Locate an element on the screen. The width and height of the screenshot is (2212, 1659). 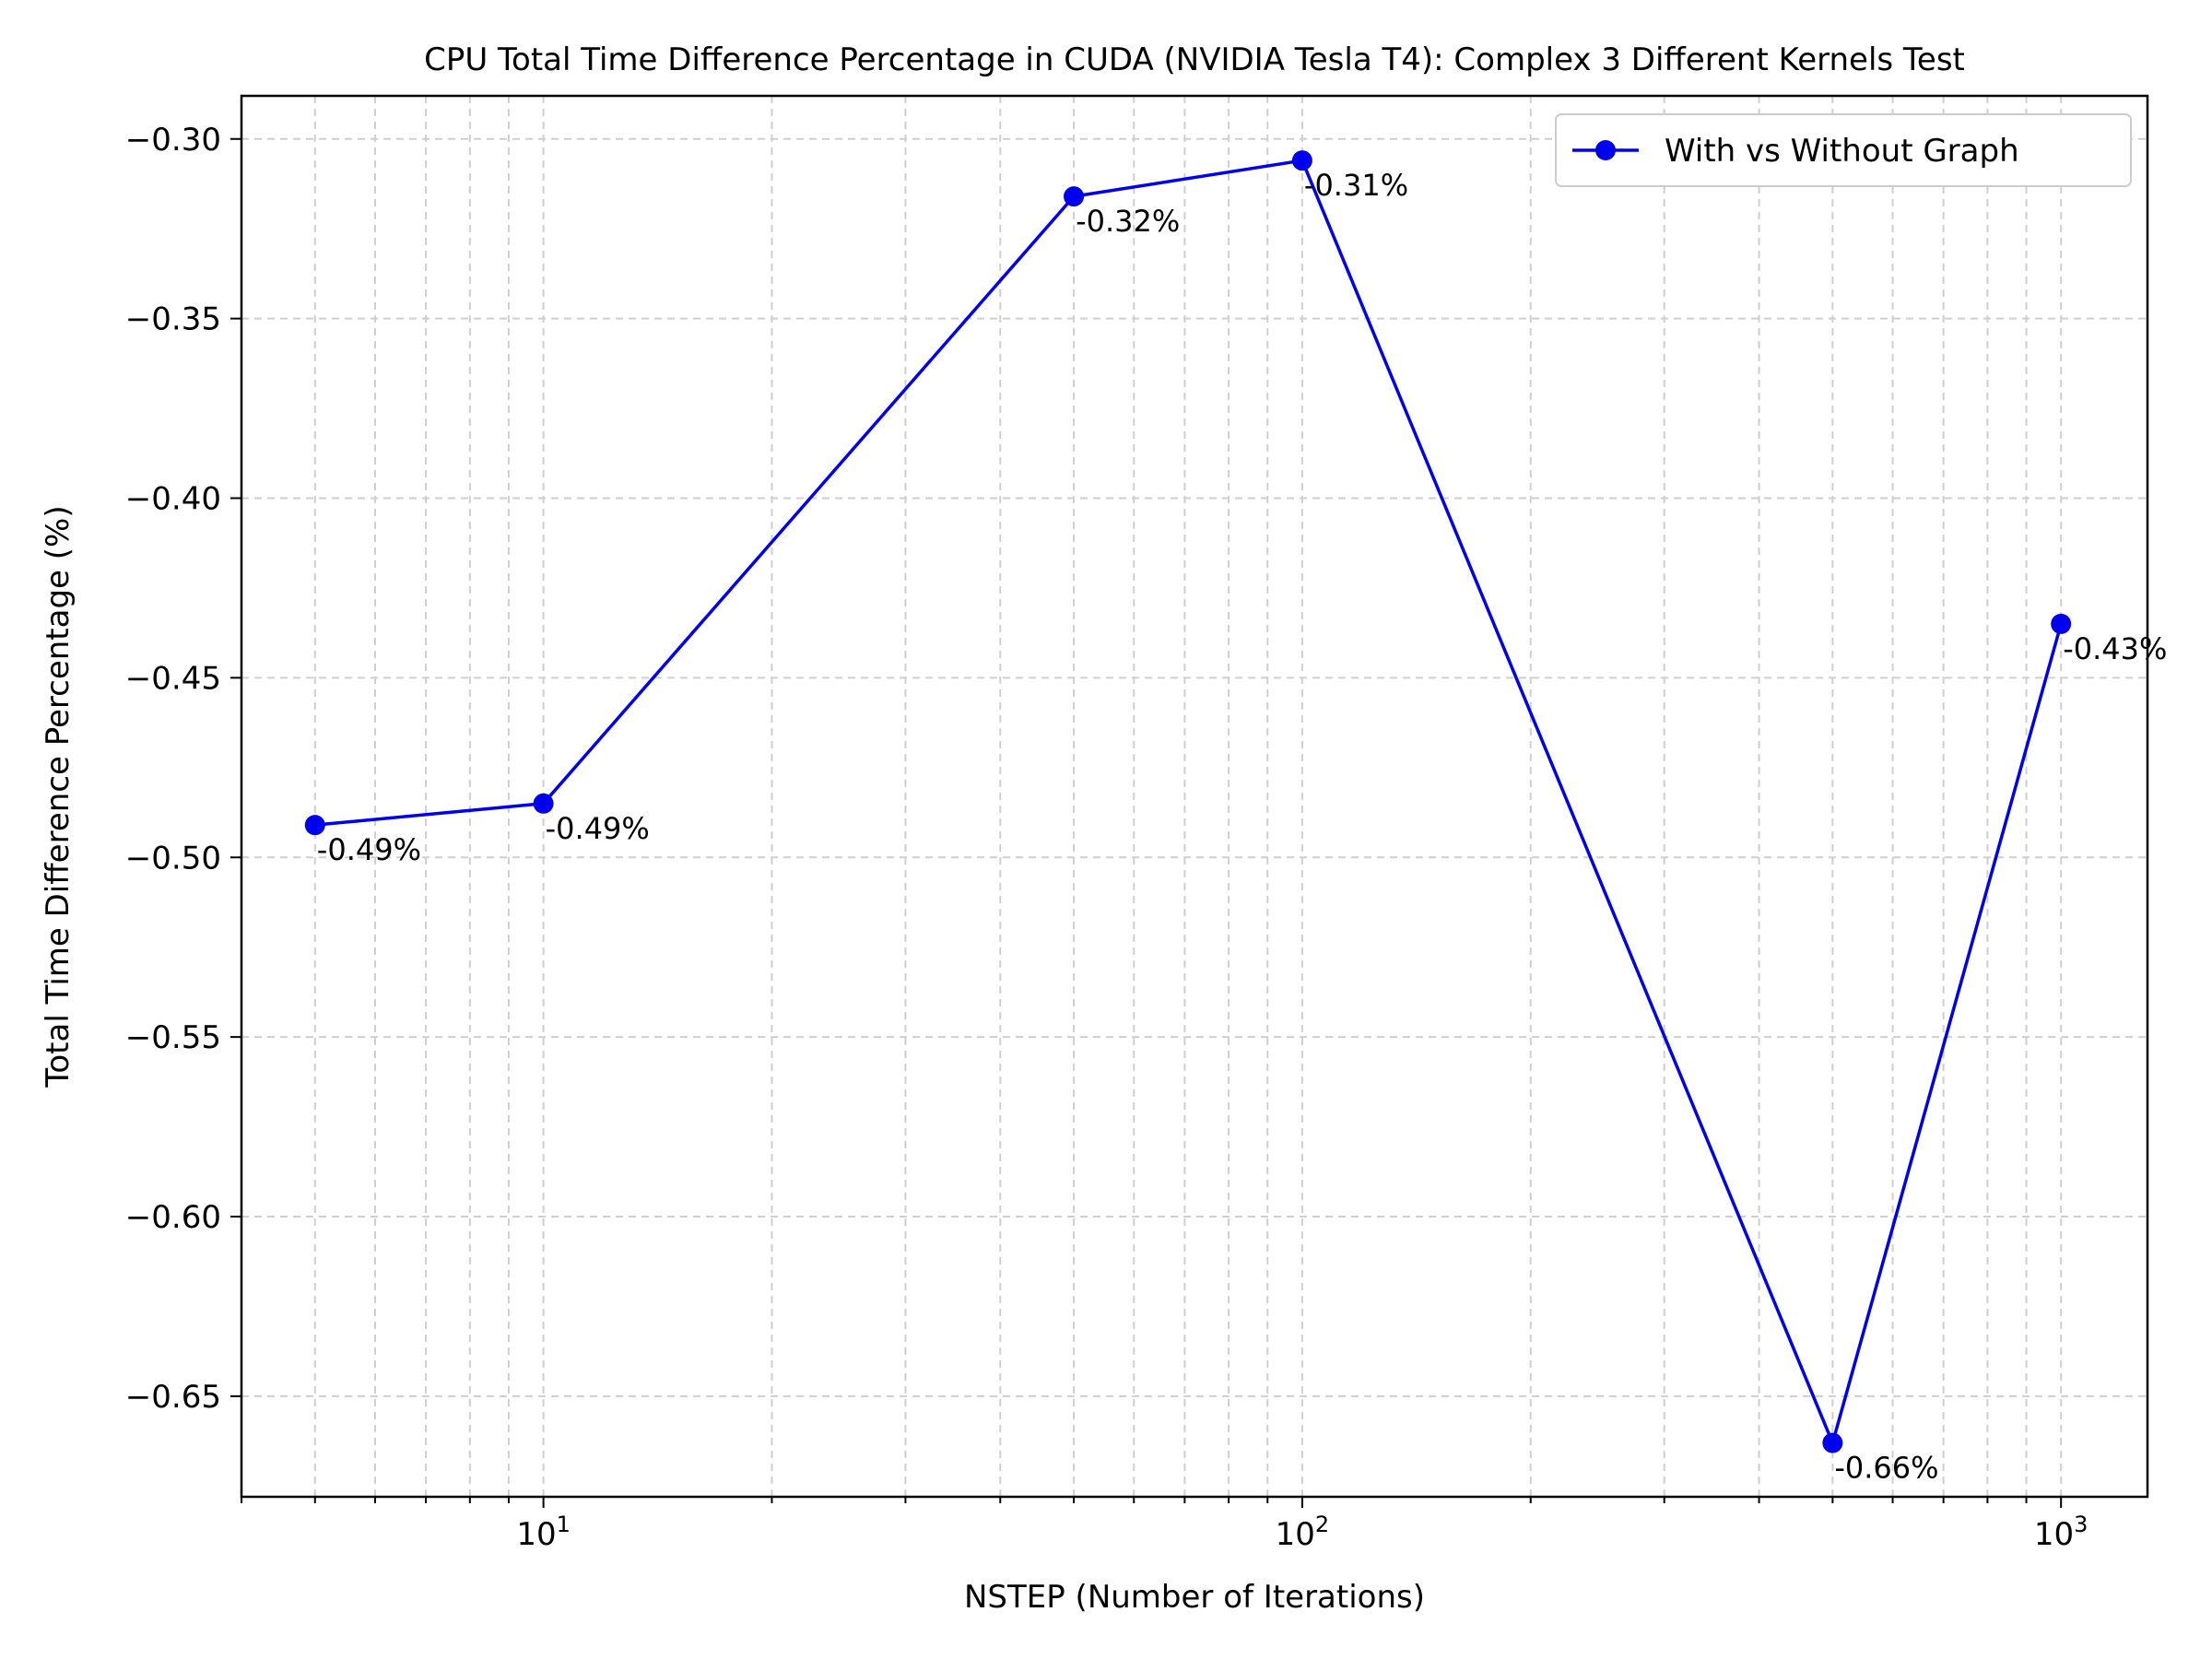
x-tick-label: 10¹ is located at coordinates (543, 1532).